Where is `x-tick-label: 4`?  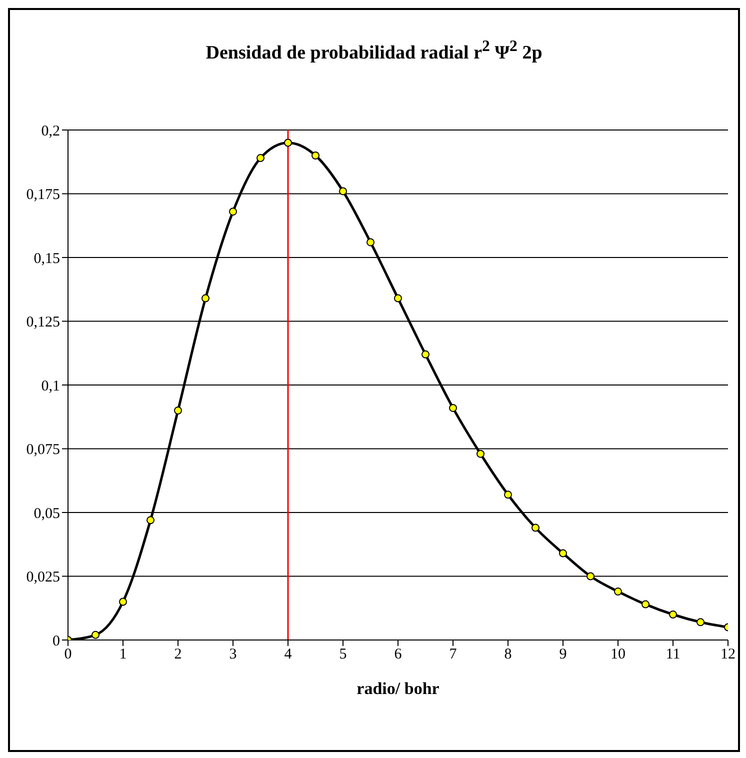
x-tick-label: 4 is located at coordinates (288, 654).